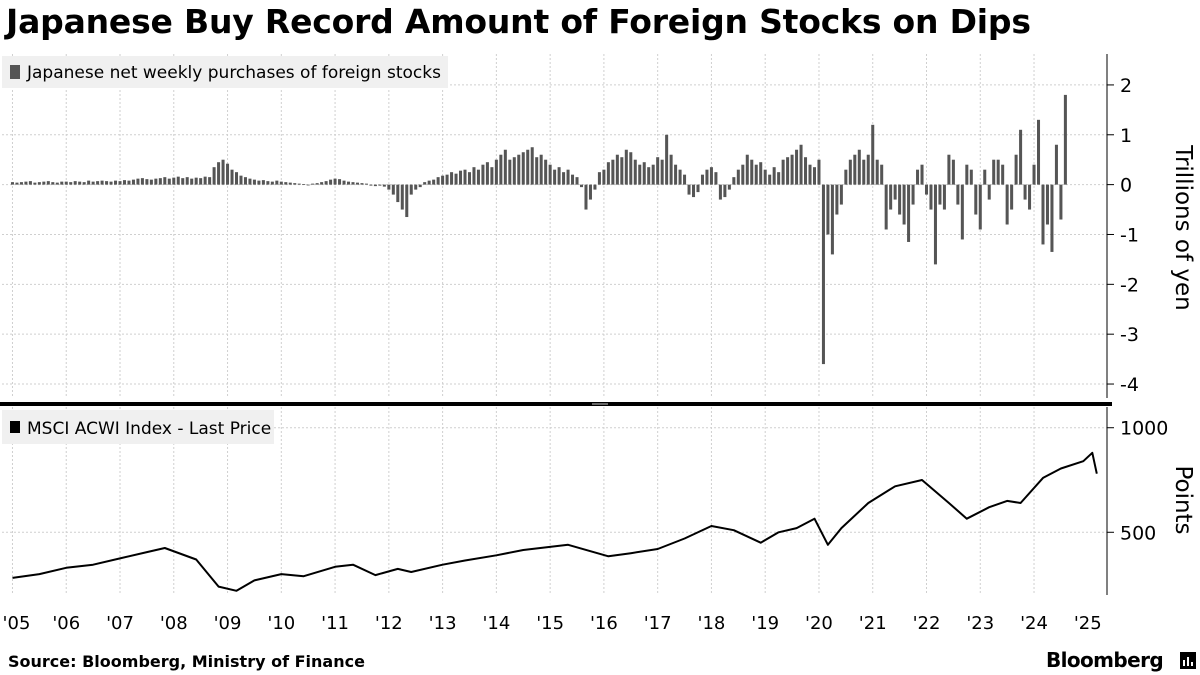 The image size is (1200, 675). What do you see at coordinates (17, 623) in the screenshot?
I see `x-tick-label: '05` at bounding box center [17, 623].